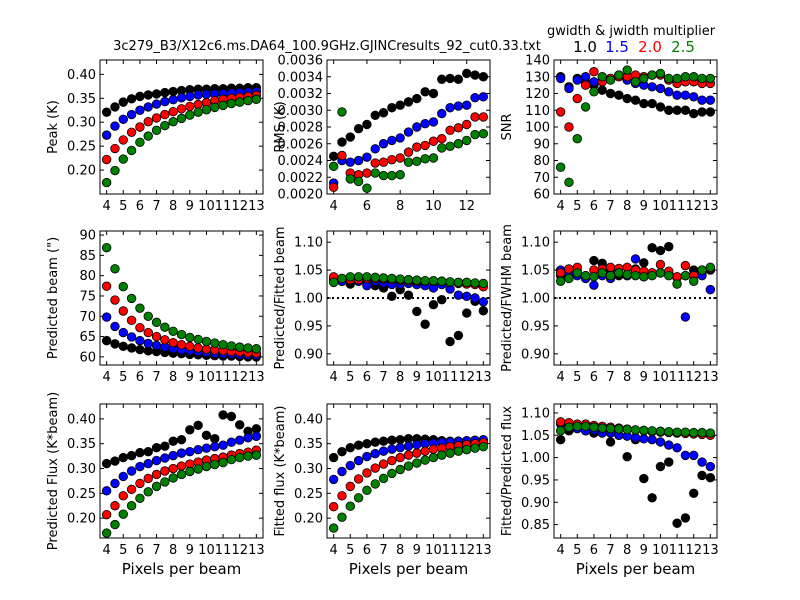 The image size is (800, 600). Describe the element at coordinates (594, 550) in the screenshot. I see `x-tick-label: 6` at that location.